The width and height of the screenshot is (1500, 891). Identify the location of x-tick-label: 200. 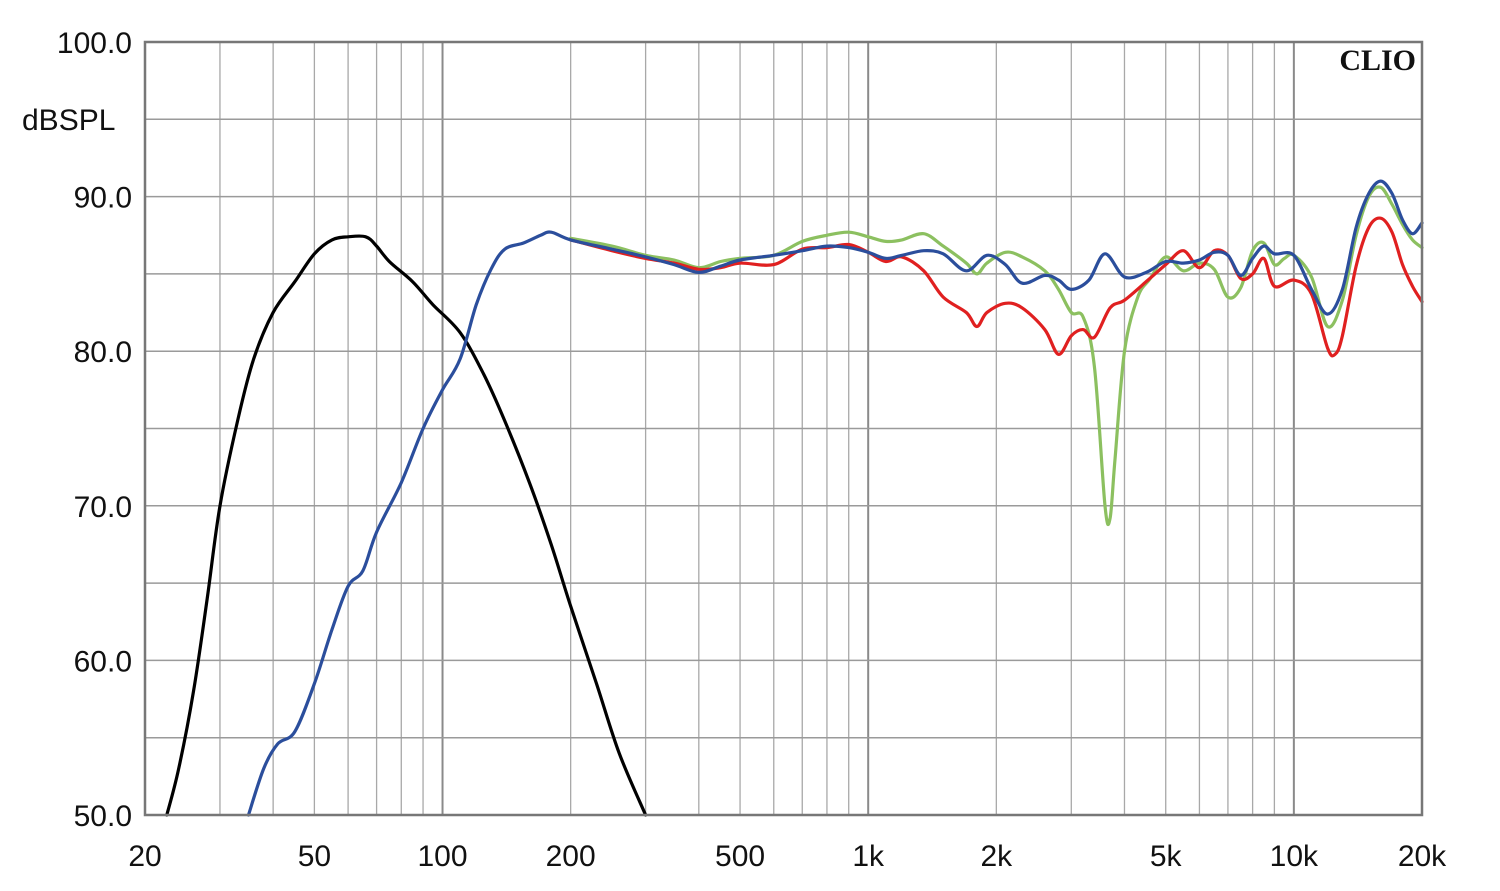
(571, 856).